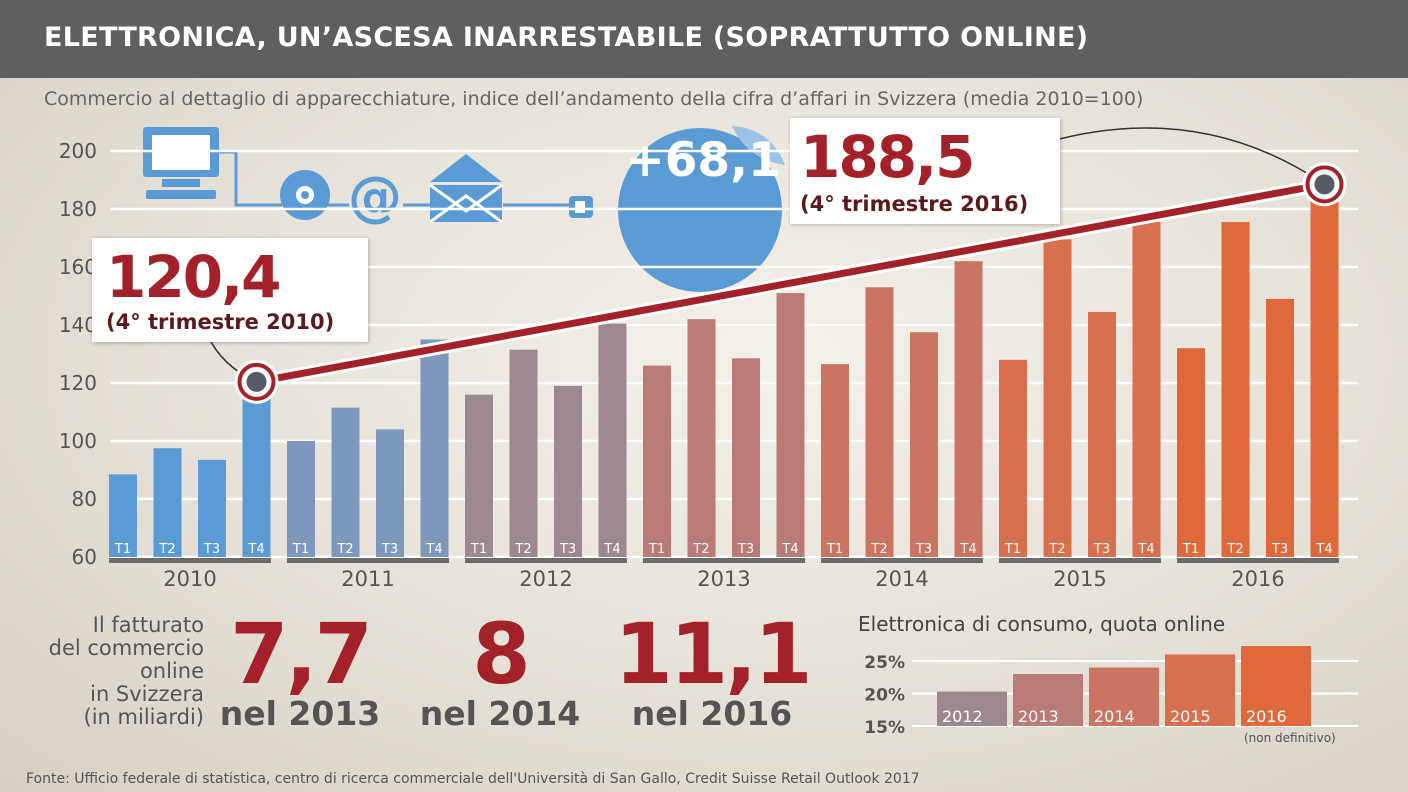 This screenshot has height=792, width=1408. I want to click on y-tick-label: 160, so click(78, 267).